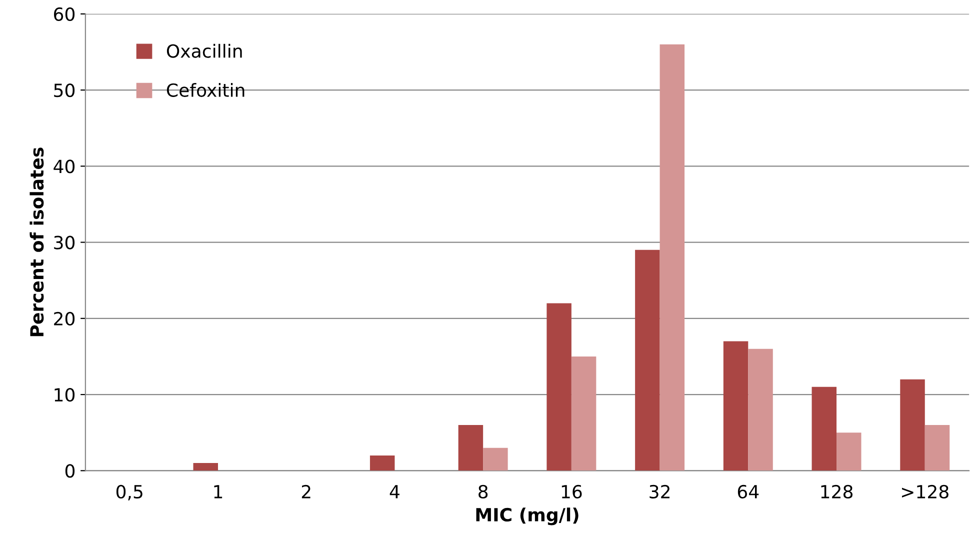 The image size is (971, 557). What do you see at coordinates (204, 51) in the screenshot?
I see `legend-label: Oxacillin` at bounding box center [204, 51].